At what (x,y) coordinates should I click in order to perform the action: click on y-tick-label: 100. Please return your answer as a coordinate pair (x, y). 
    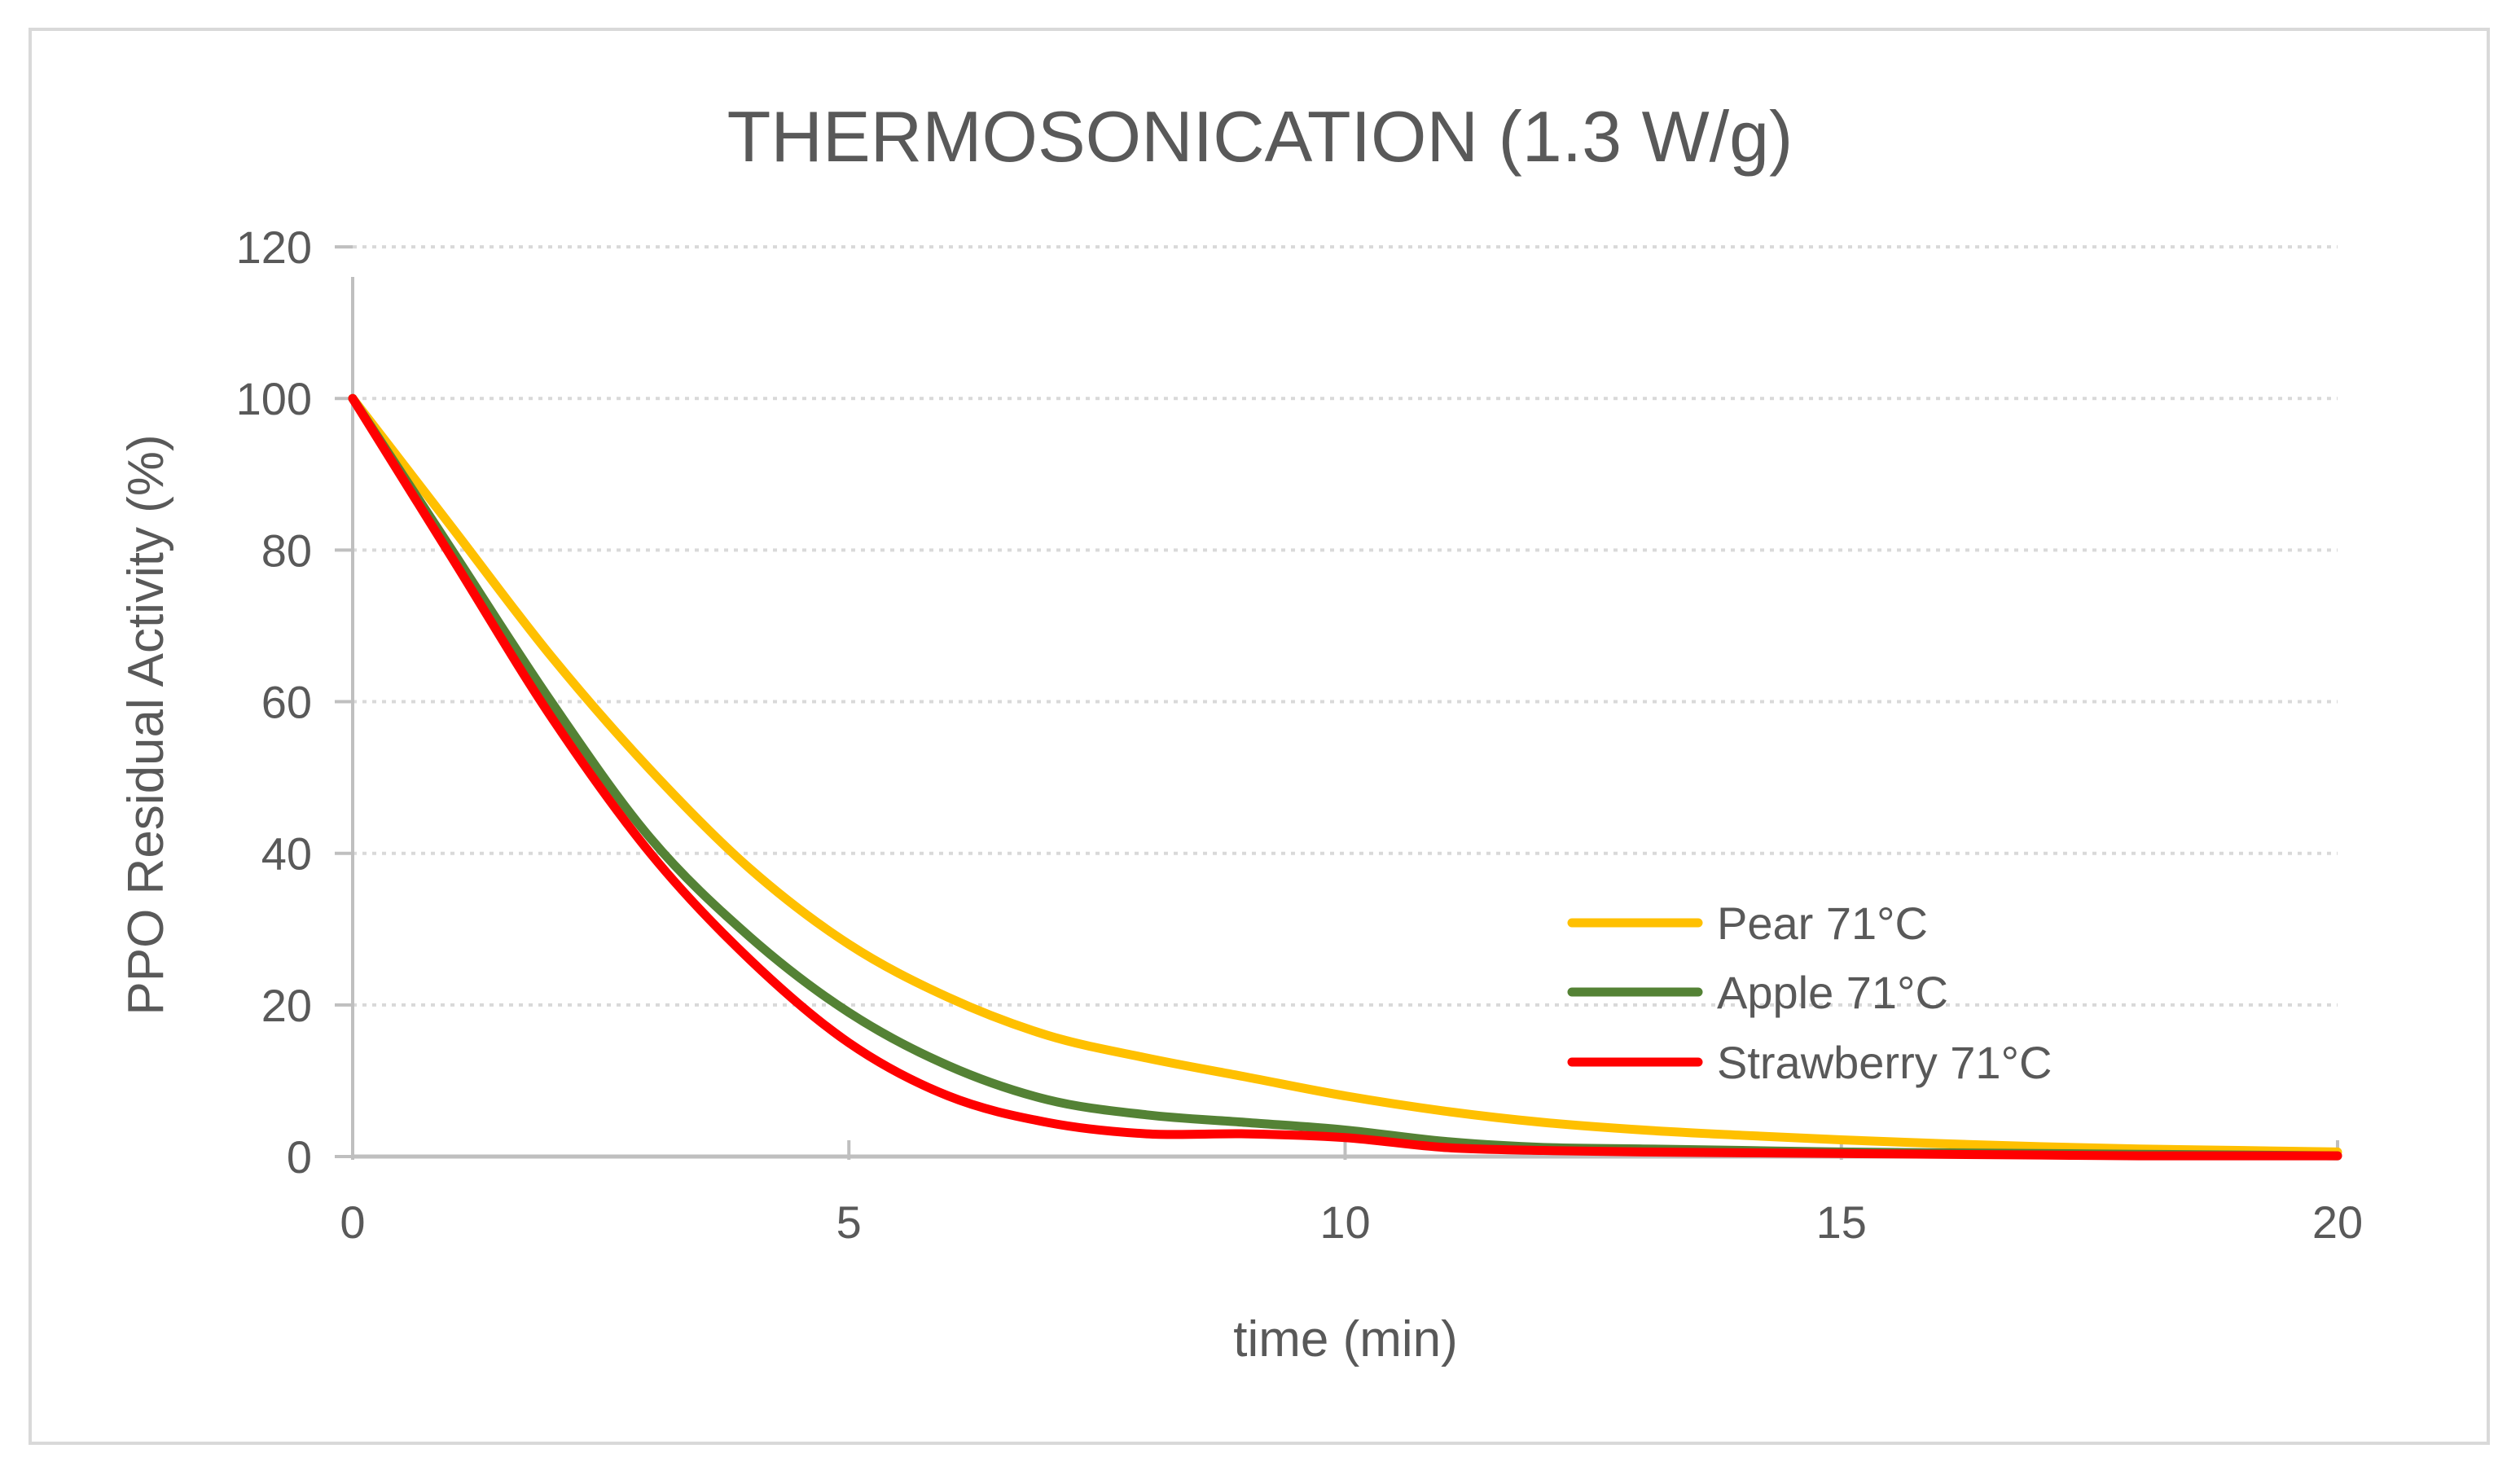
    Looking at the image, I should click on (274, 398).